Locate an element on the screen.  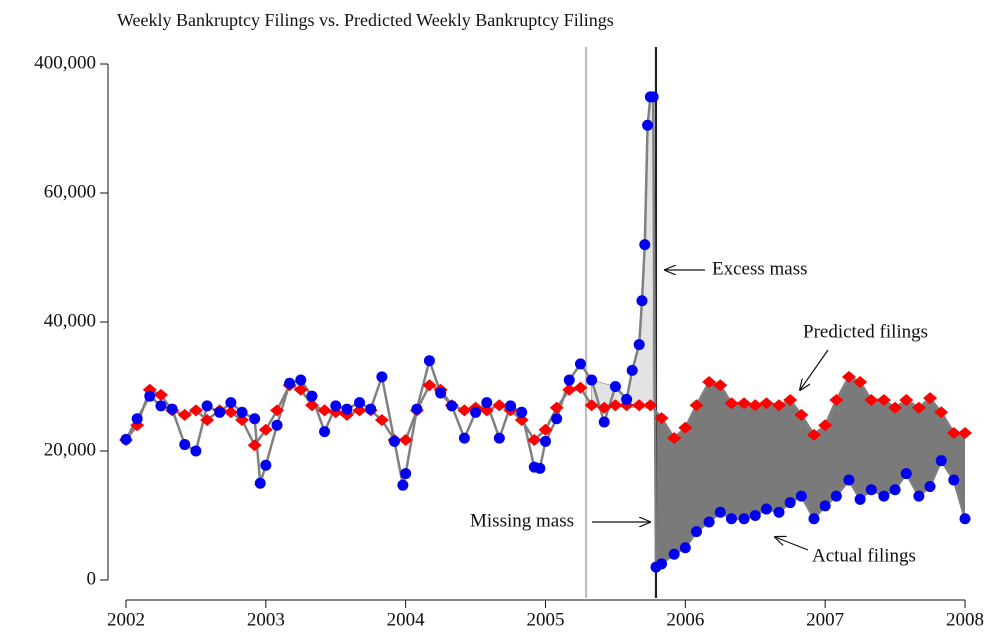
x-tick-label: 2005 is located at coordinates (546, 619).